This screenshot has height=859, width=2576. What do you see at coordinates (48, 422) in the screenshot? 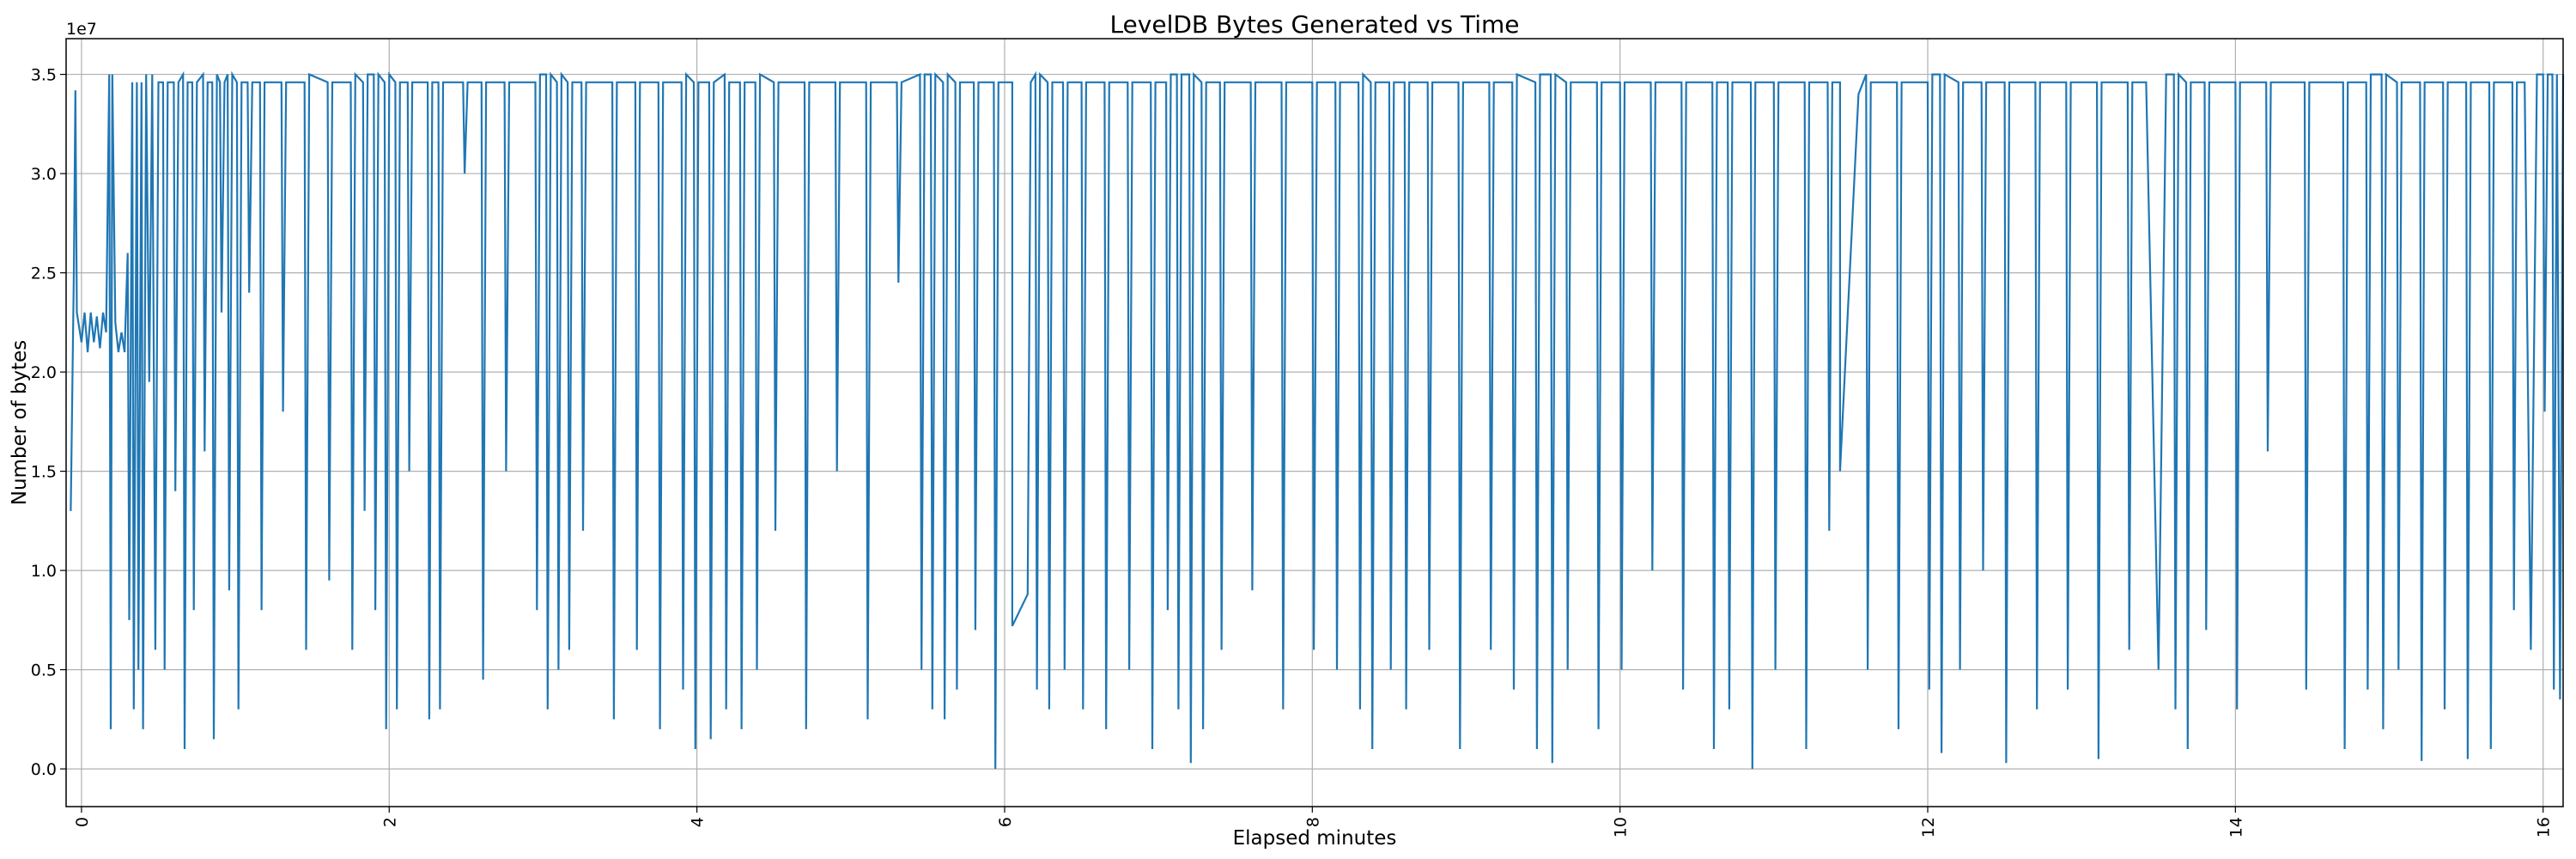
I see `y-axis-ticks: 0.0 0.5 1.0 1.5 2.0 2.5 3.0 3.5` at bounding box center [48, 422].